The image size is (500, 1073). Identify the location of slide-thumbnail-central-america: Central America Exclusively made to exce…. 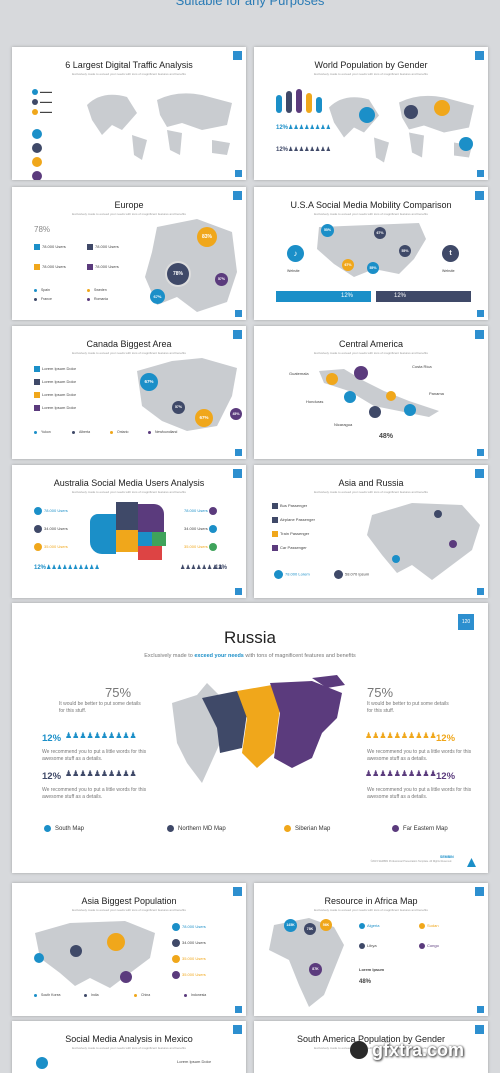
(371, 392).